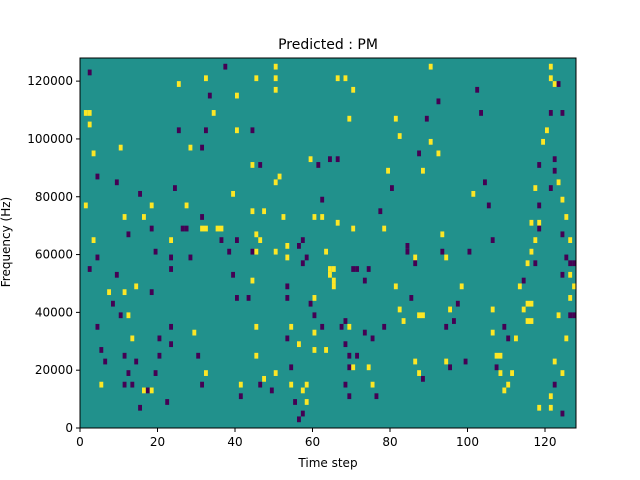  What do you see at coordinates (69, 428) in the screenshot?
I see `y-tick-label: 0` at bounding box center [69, 428].